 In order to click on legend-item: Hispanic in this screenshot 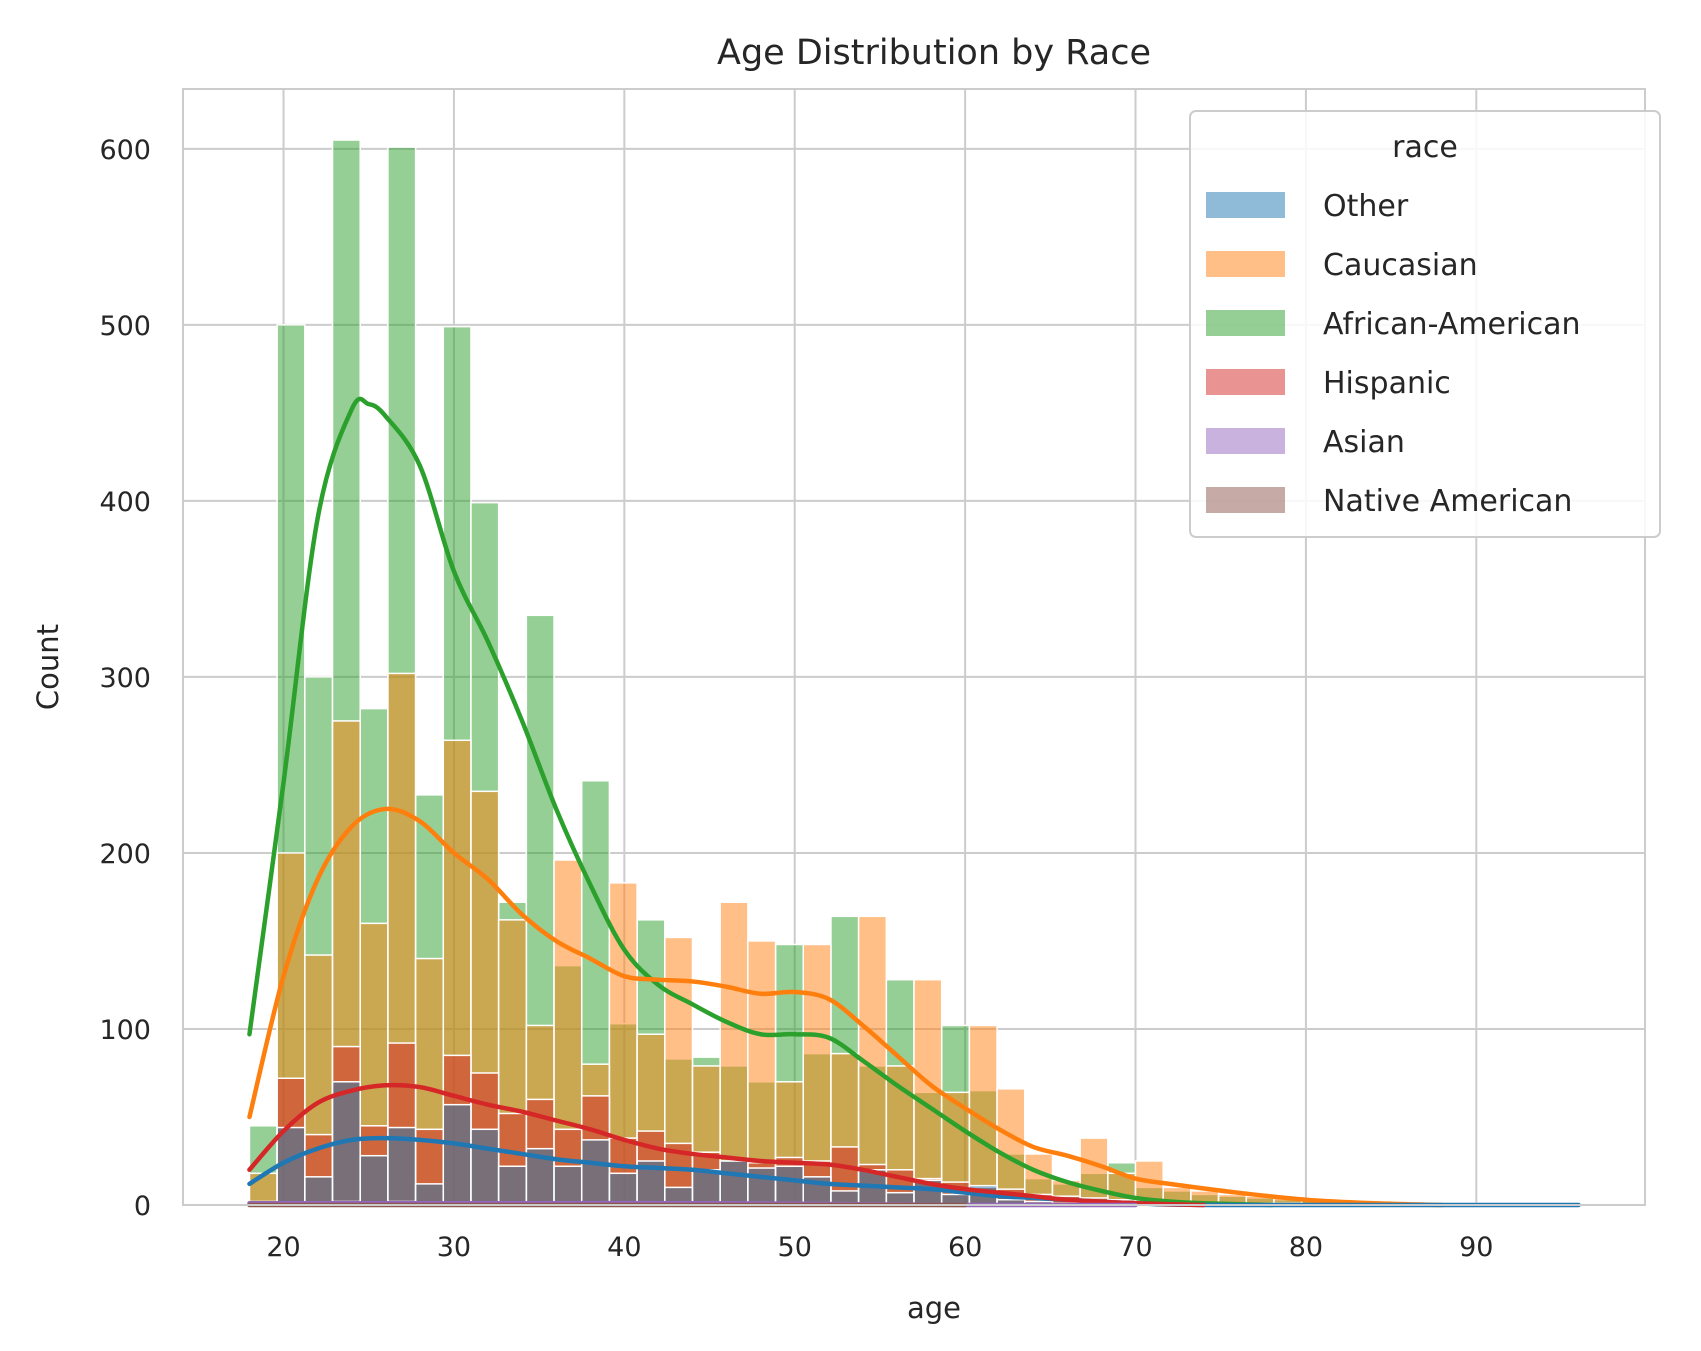, I will do `click(1328, 383)`.